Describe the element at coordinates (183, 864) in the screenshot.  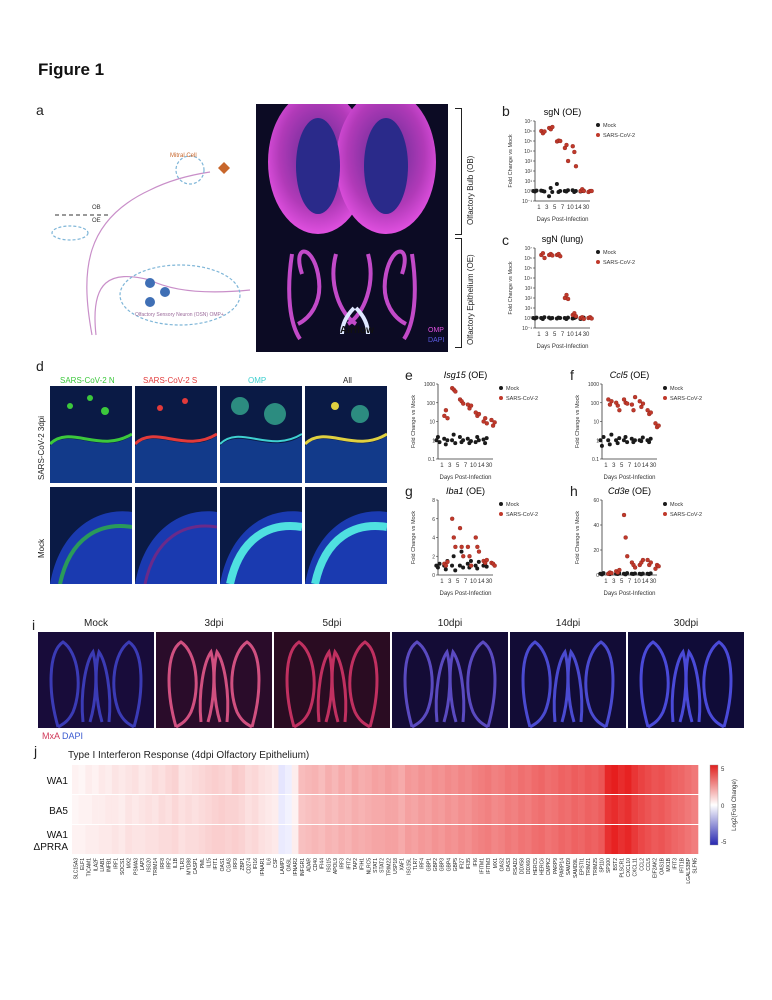
I see `gene-label: TLR3` at that location.